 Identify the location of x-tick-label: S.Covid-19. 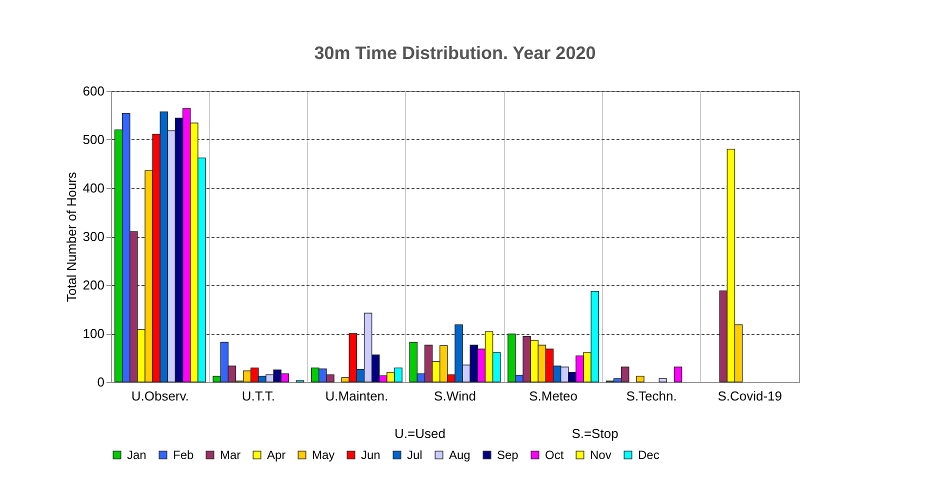
(750, 396).